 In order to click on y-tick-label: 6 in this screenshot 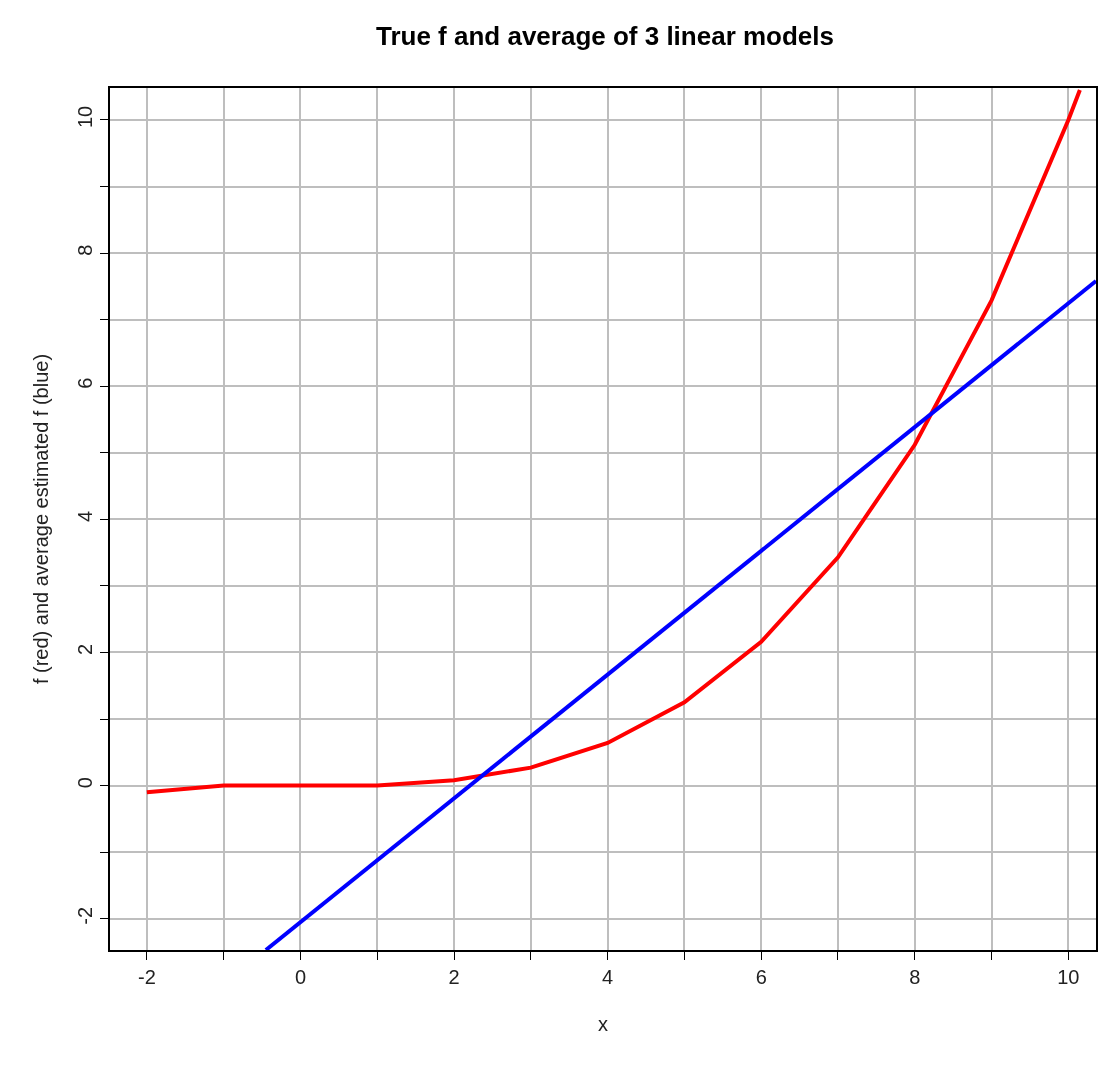, I will do `click(85, 383)`.